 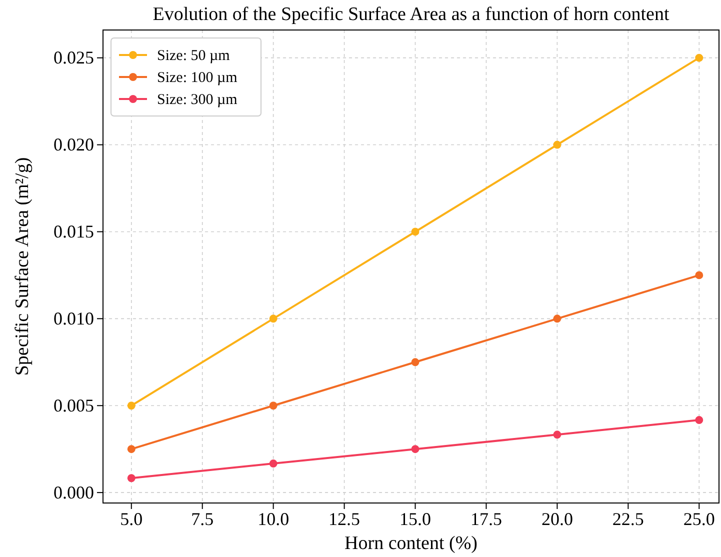 I want to click on legend-label: Size: 300 µm, so click(x=197, y=100).